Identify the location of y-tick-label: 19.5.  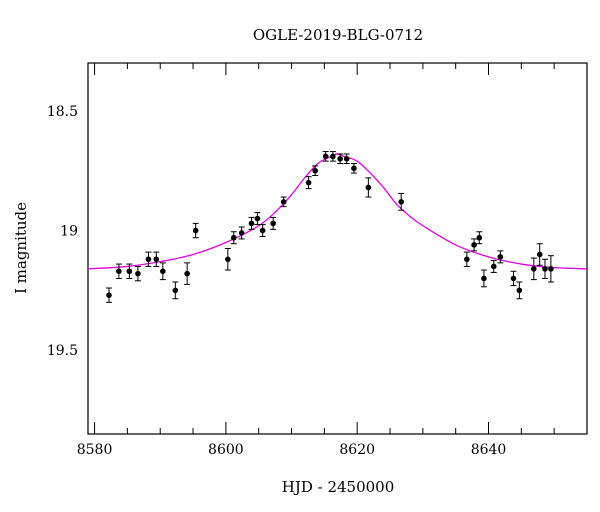
(62, 351).